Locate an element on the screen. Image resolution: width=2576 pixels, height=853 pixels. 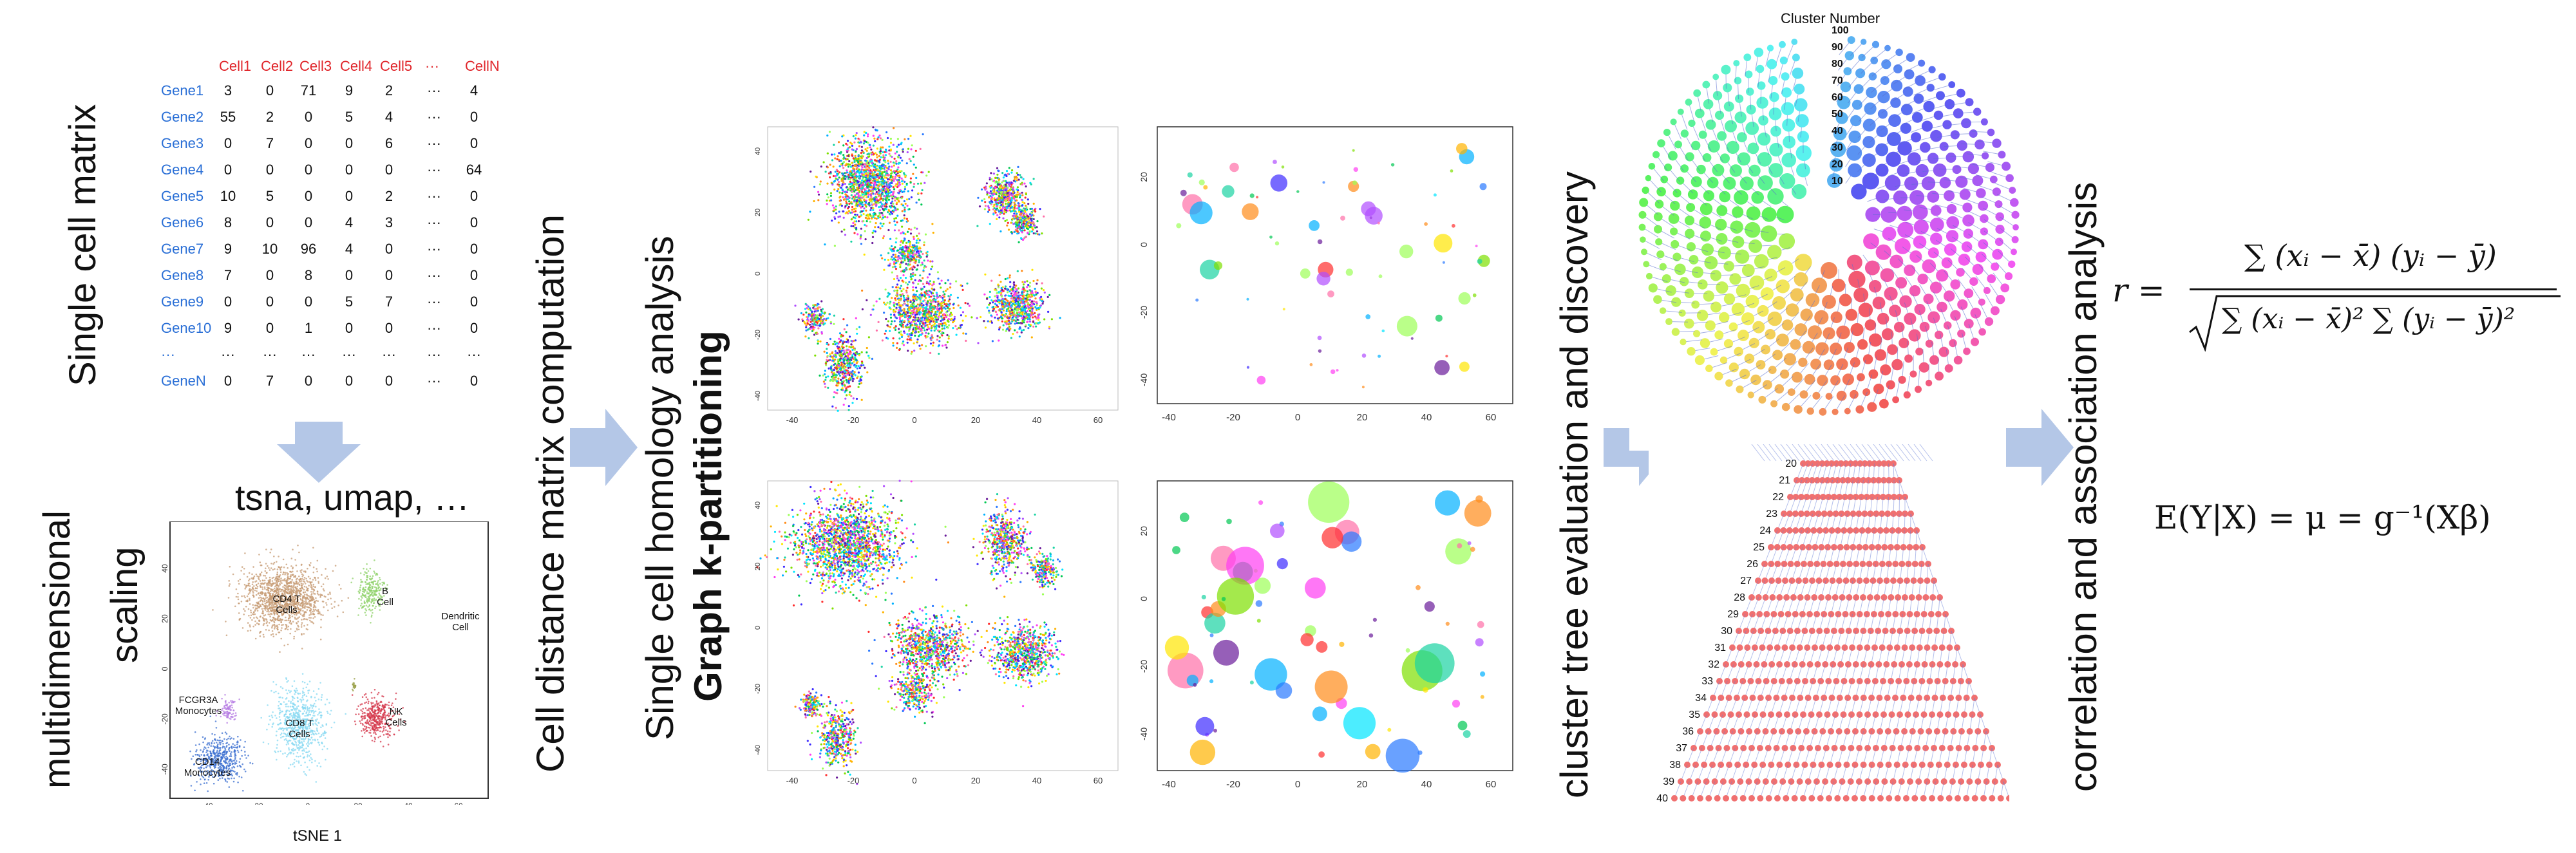
matrix-cell: 4 is located at coordinates (350, 222).